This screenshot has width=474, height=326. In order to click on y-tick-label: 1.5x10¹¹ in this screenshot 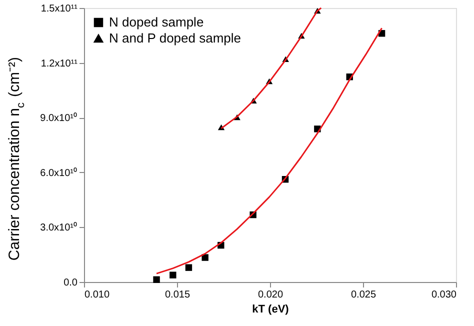, I will do `click(59, 9)`.